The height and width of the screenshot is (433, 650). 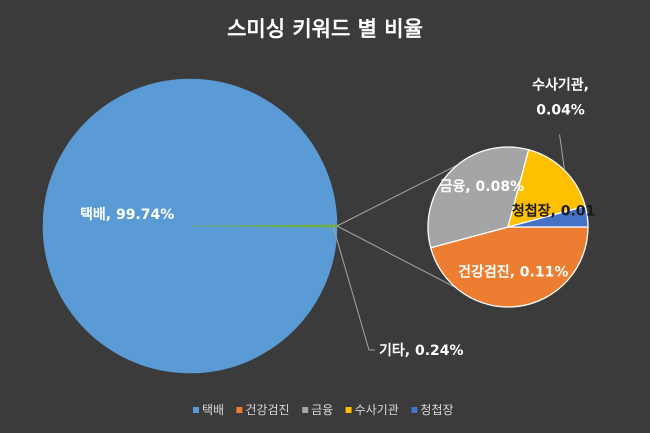 I want to click on secondary-pie, so click(x=508, y=227).